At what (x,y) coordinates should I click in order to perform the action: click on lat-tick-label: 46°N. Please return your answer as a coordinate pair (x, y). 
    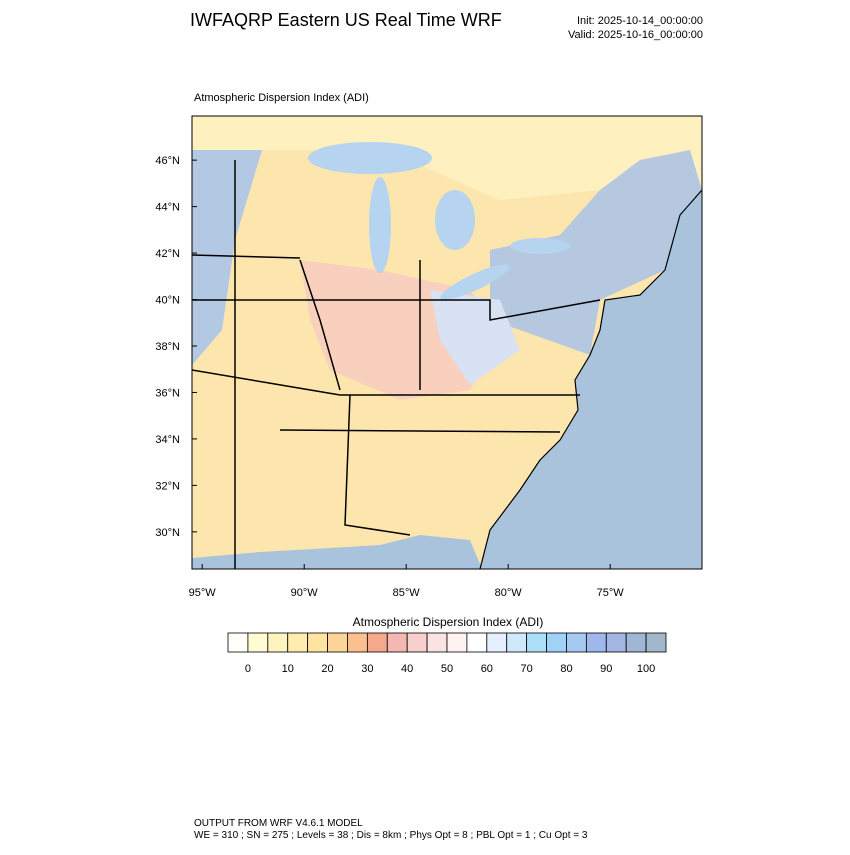
    Looking at the image, I should click on (167, 161).